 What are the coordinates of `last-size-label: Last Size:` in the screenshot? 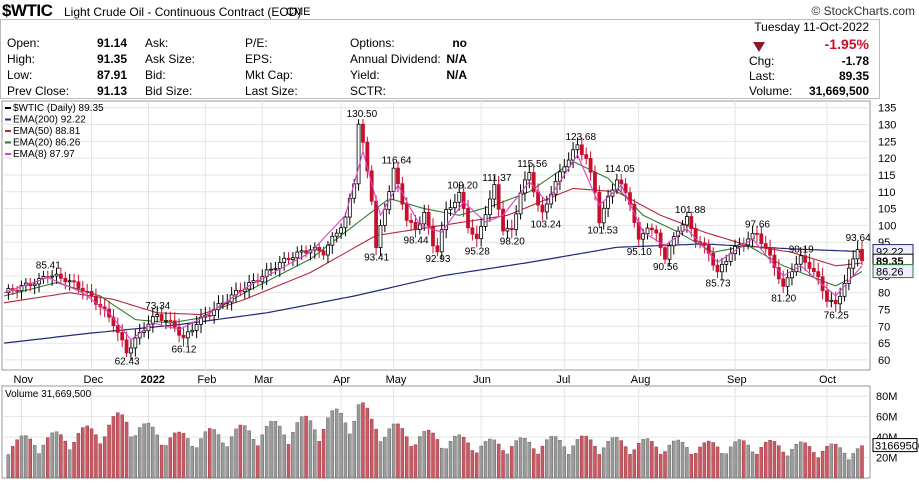 It's located at (271, 91).